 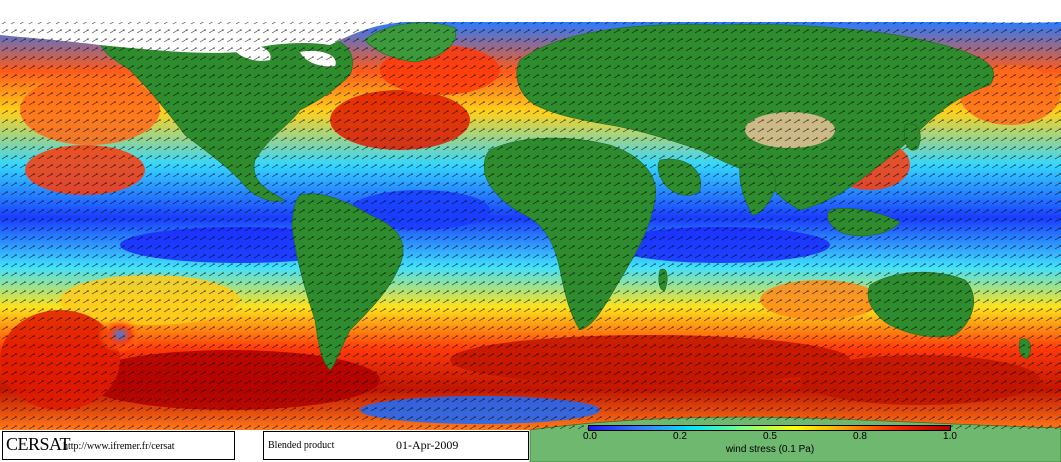 I want to click on cersat-logo-box: CERSAT http://www.ifremer.fr/cersat, so click(x=118, y=445).